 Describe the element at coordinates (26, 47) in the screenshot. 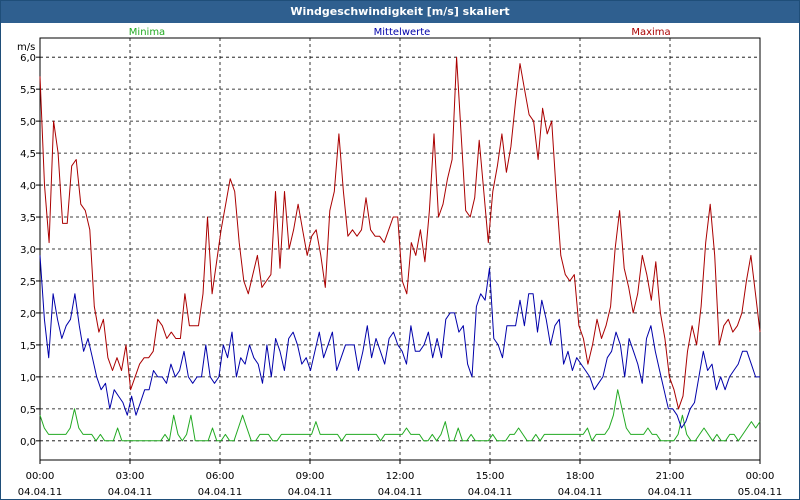

I see `y-axis-unit-label: m/s` at that location.